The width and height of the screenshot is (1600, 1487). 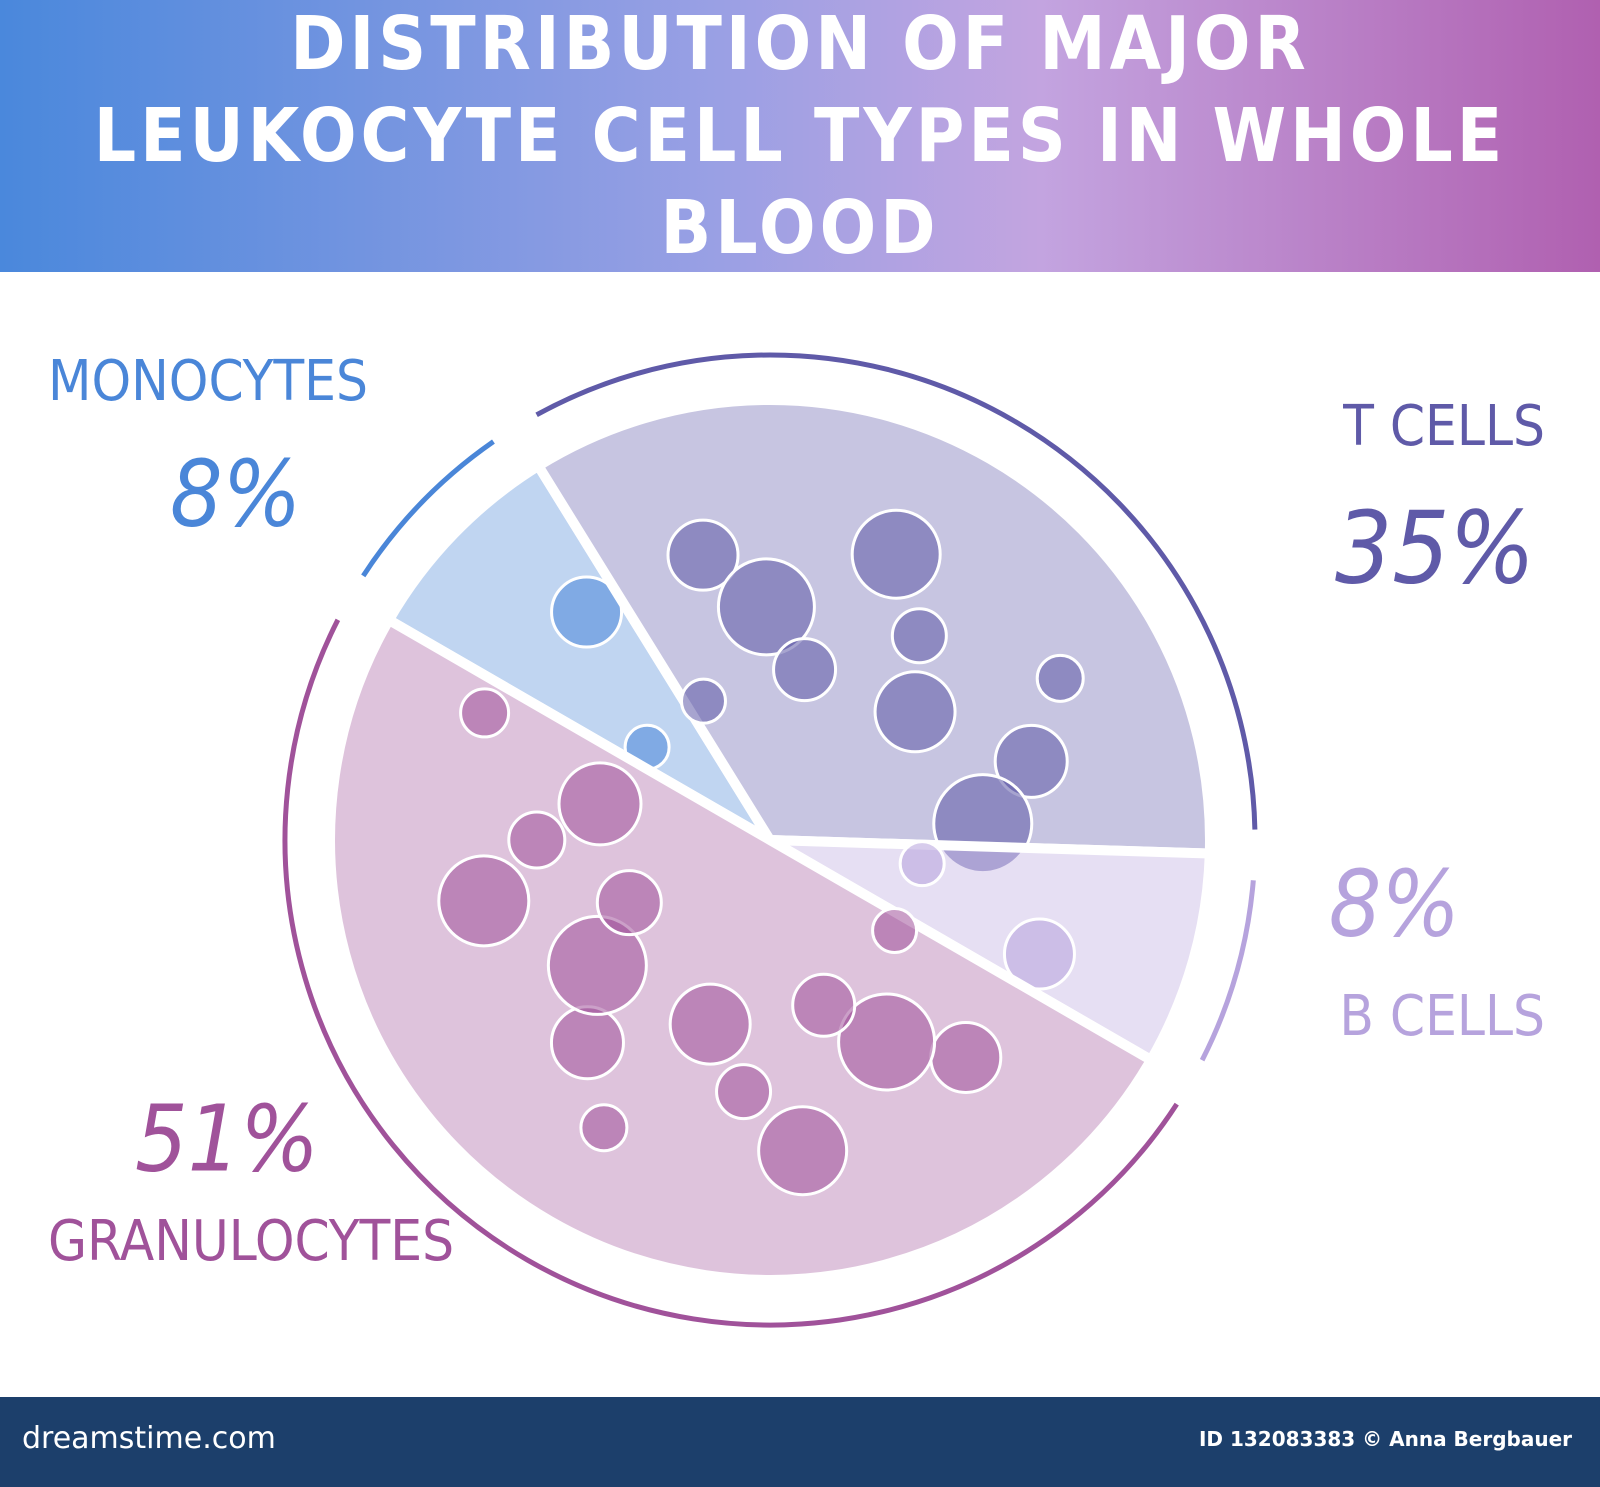 I want to click on category-label: GRANULOCYTES, so click(x=251, y=1241).